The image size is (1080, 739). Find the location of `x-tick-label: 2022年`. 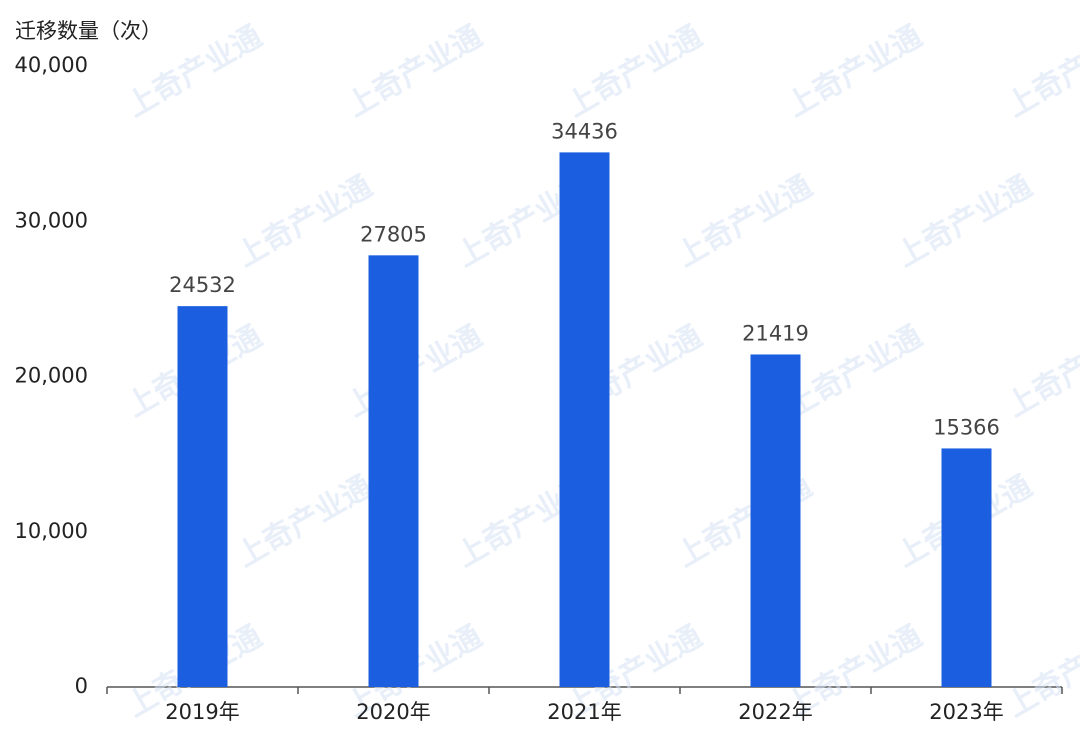

x-tick-label: 2022年 is located at coordinates (775, 712).